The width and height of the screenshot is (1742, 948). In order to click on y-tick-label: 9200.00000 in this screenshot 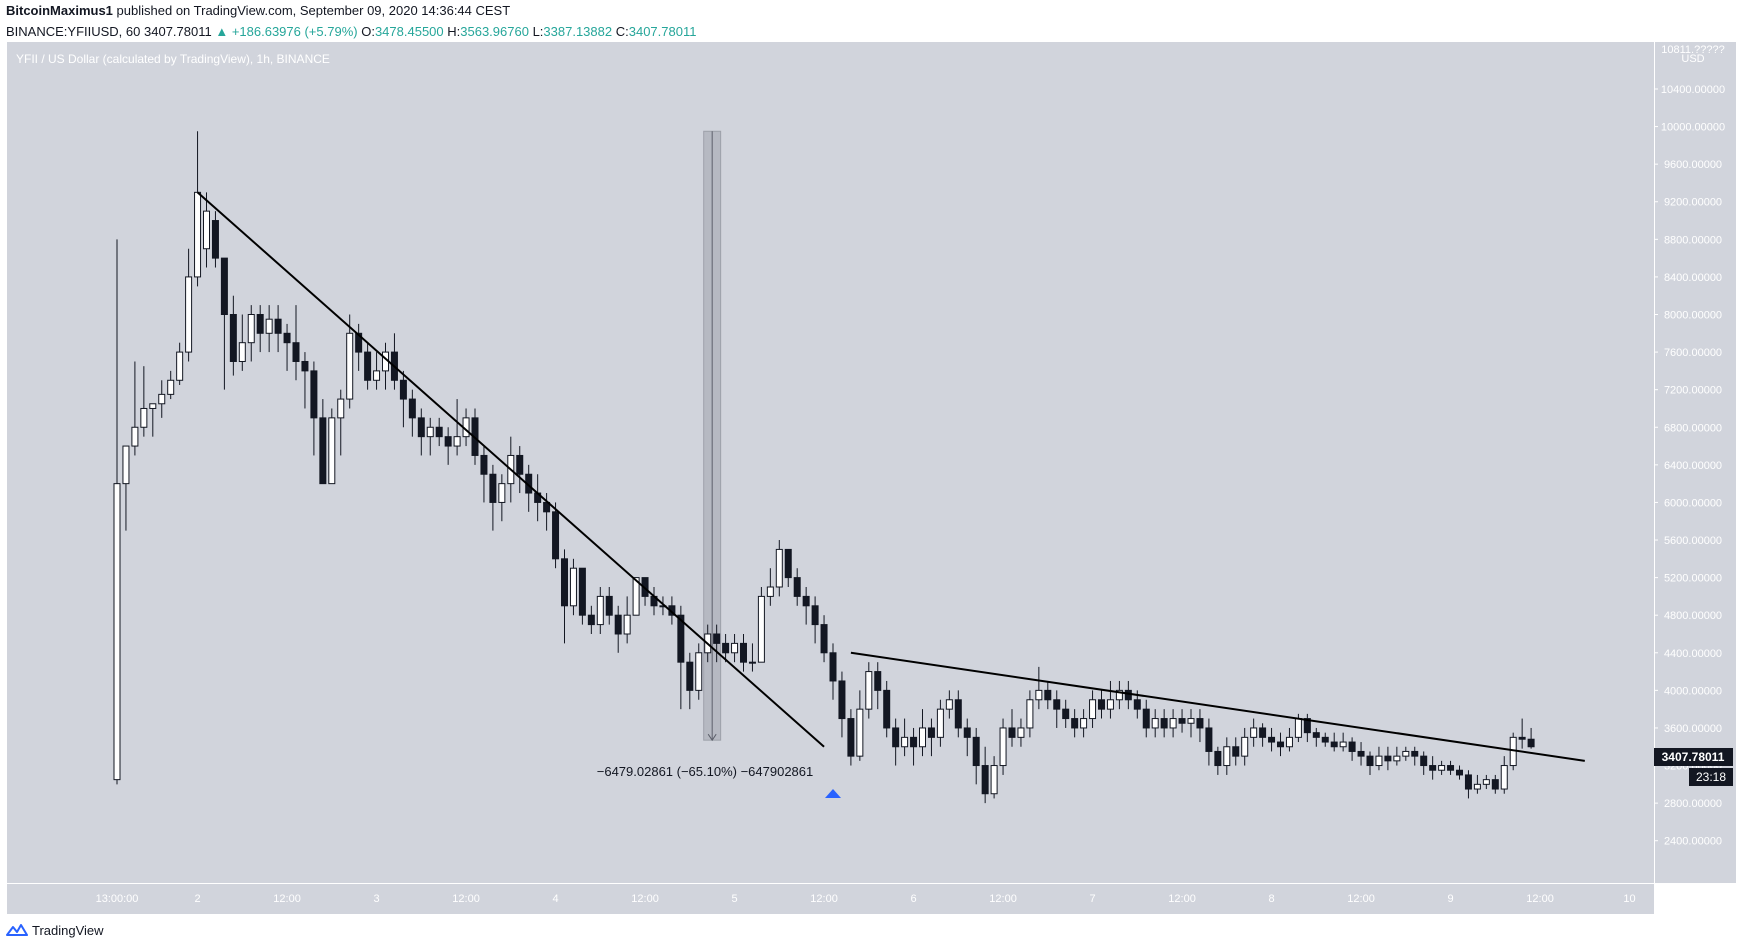, I will do `click(1693, 203)`.